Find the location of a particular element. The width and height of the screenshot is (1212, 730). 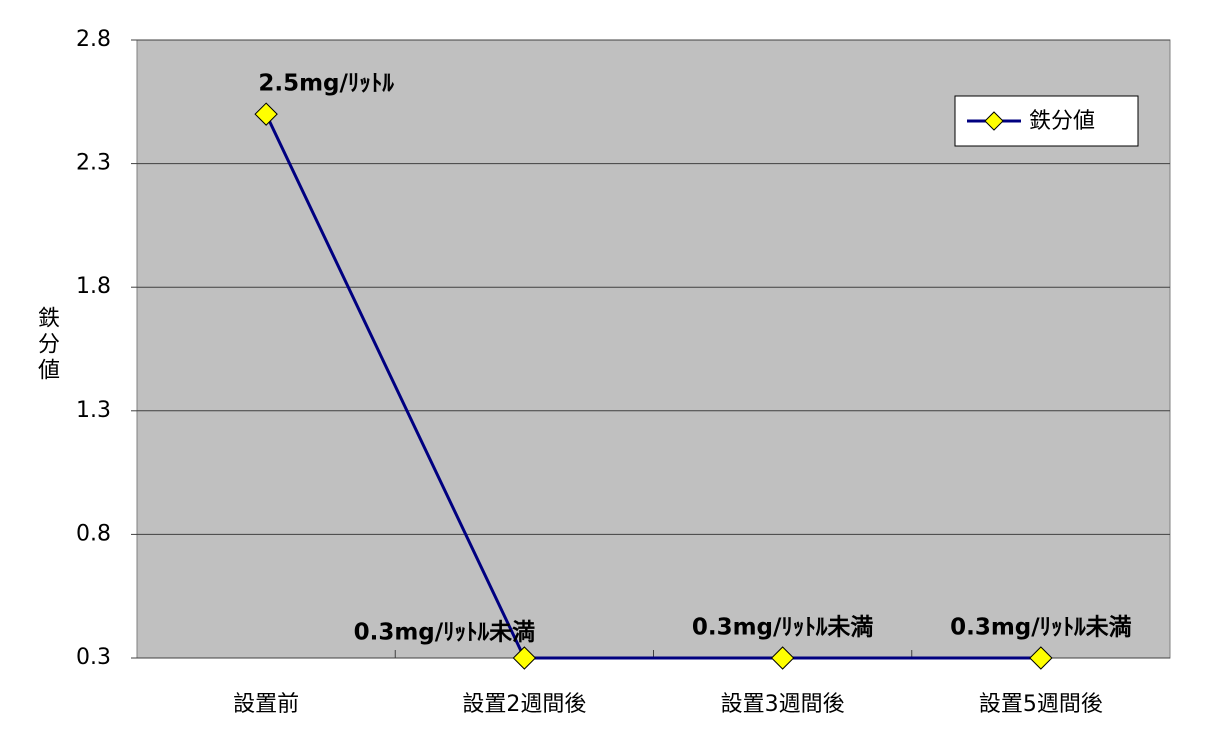

y-tick-label: 1.8 is located at coordinates (93, 286).